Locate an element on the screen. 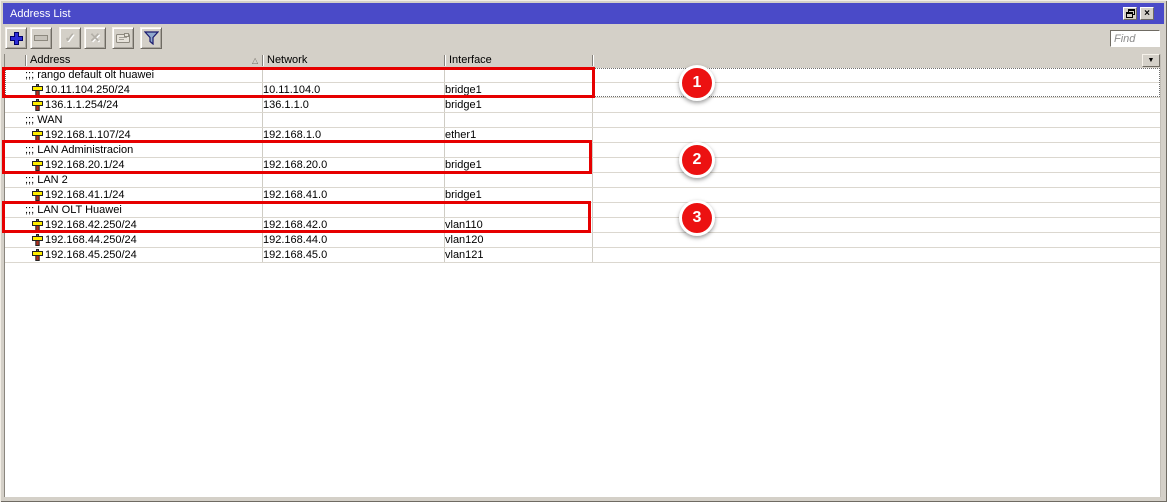 The height and width of the screenshot is (502, 1167). network-cell: 192.168.20.0 is located at coordinates (295, 165).